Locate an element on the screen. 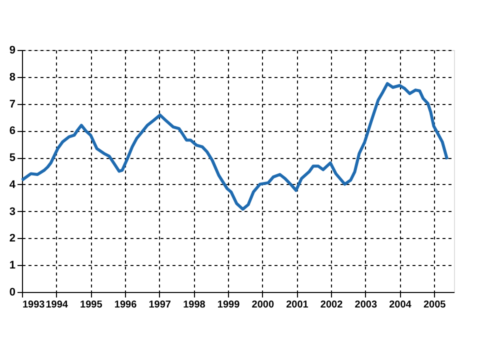  x-tick-label: 2001 is located at coordinates (297, 305).